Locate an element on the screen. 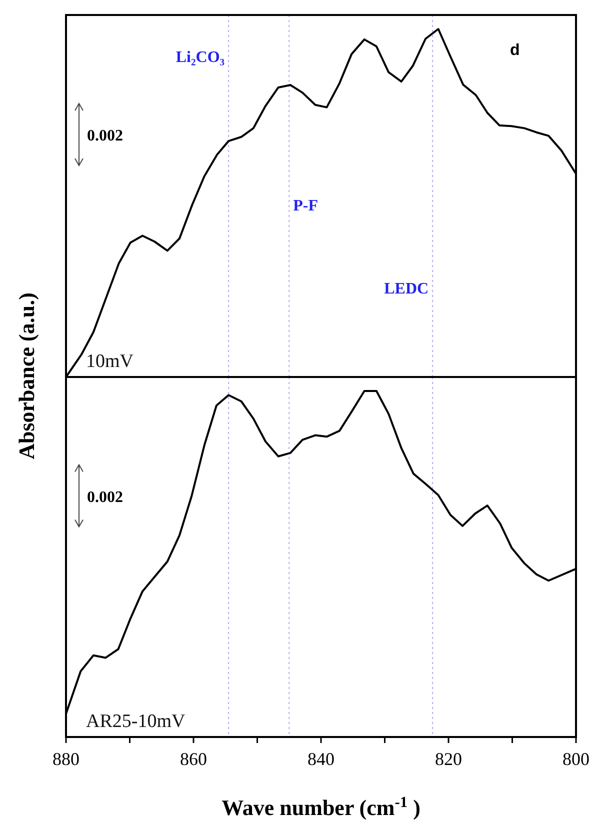  x-axis-title: Wave number (cm$^{-1}$ ) is located at coordinates (321, 807).